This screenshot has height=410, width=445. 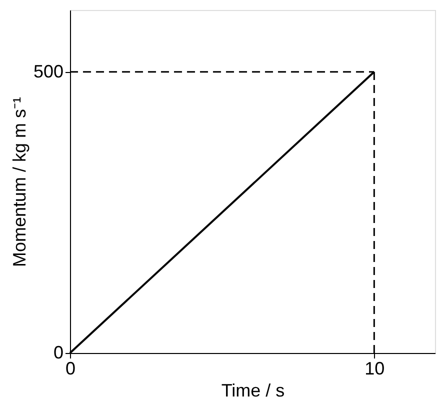 I want to click on y-axis-title: Momentum / kg m s⁻¹, so click(x=19, y=182).